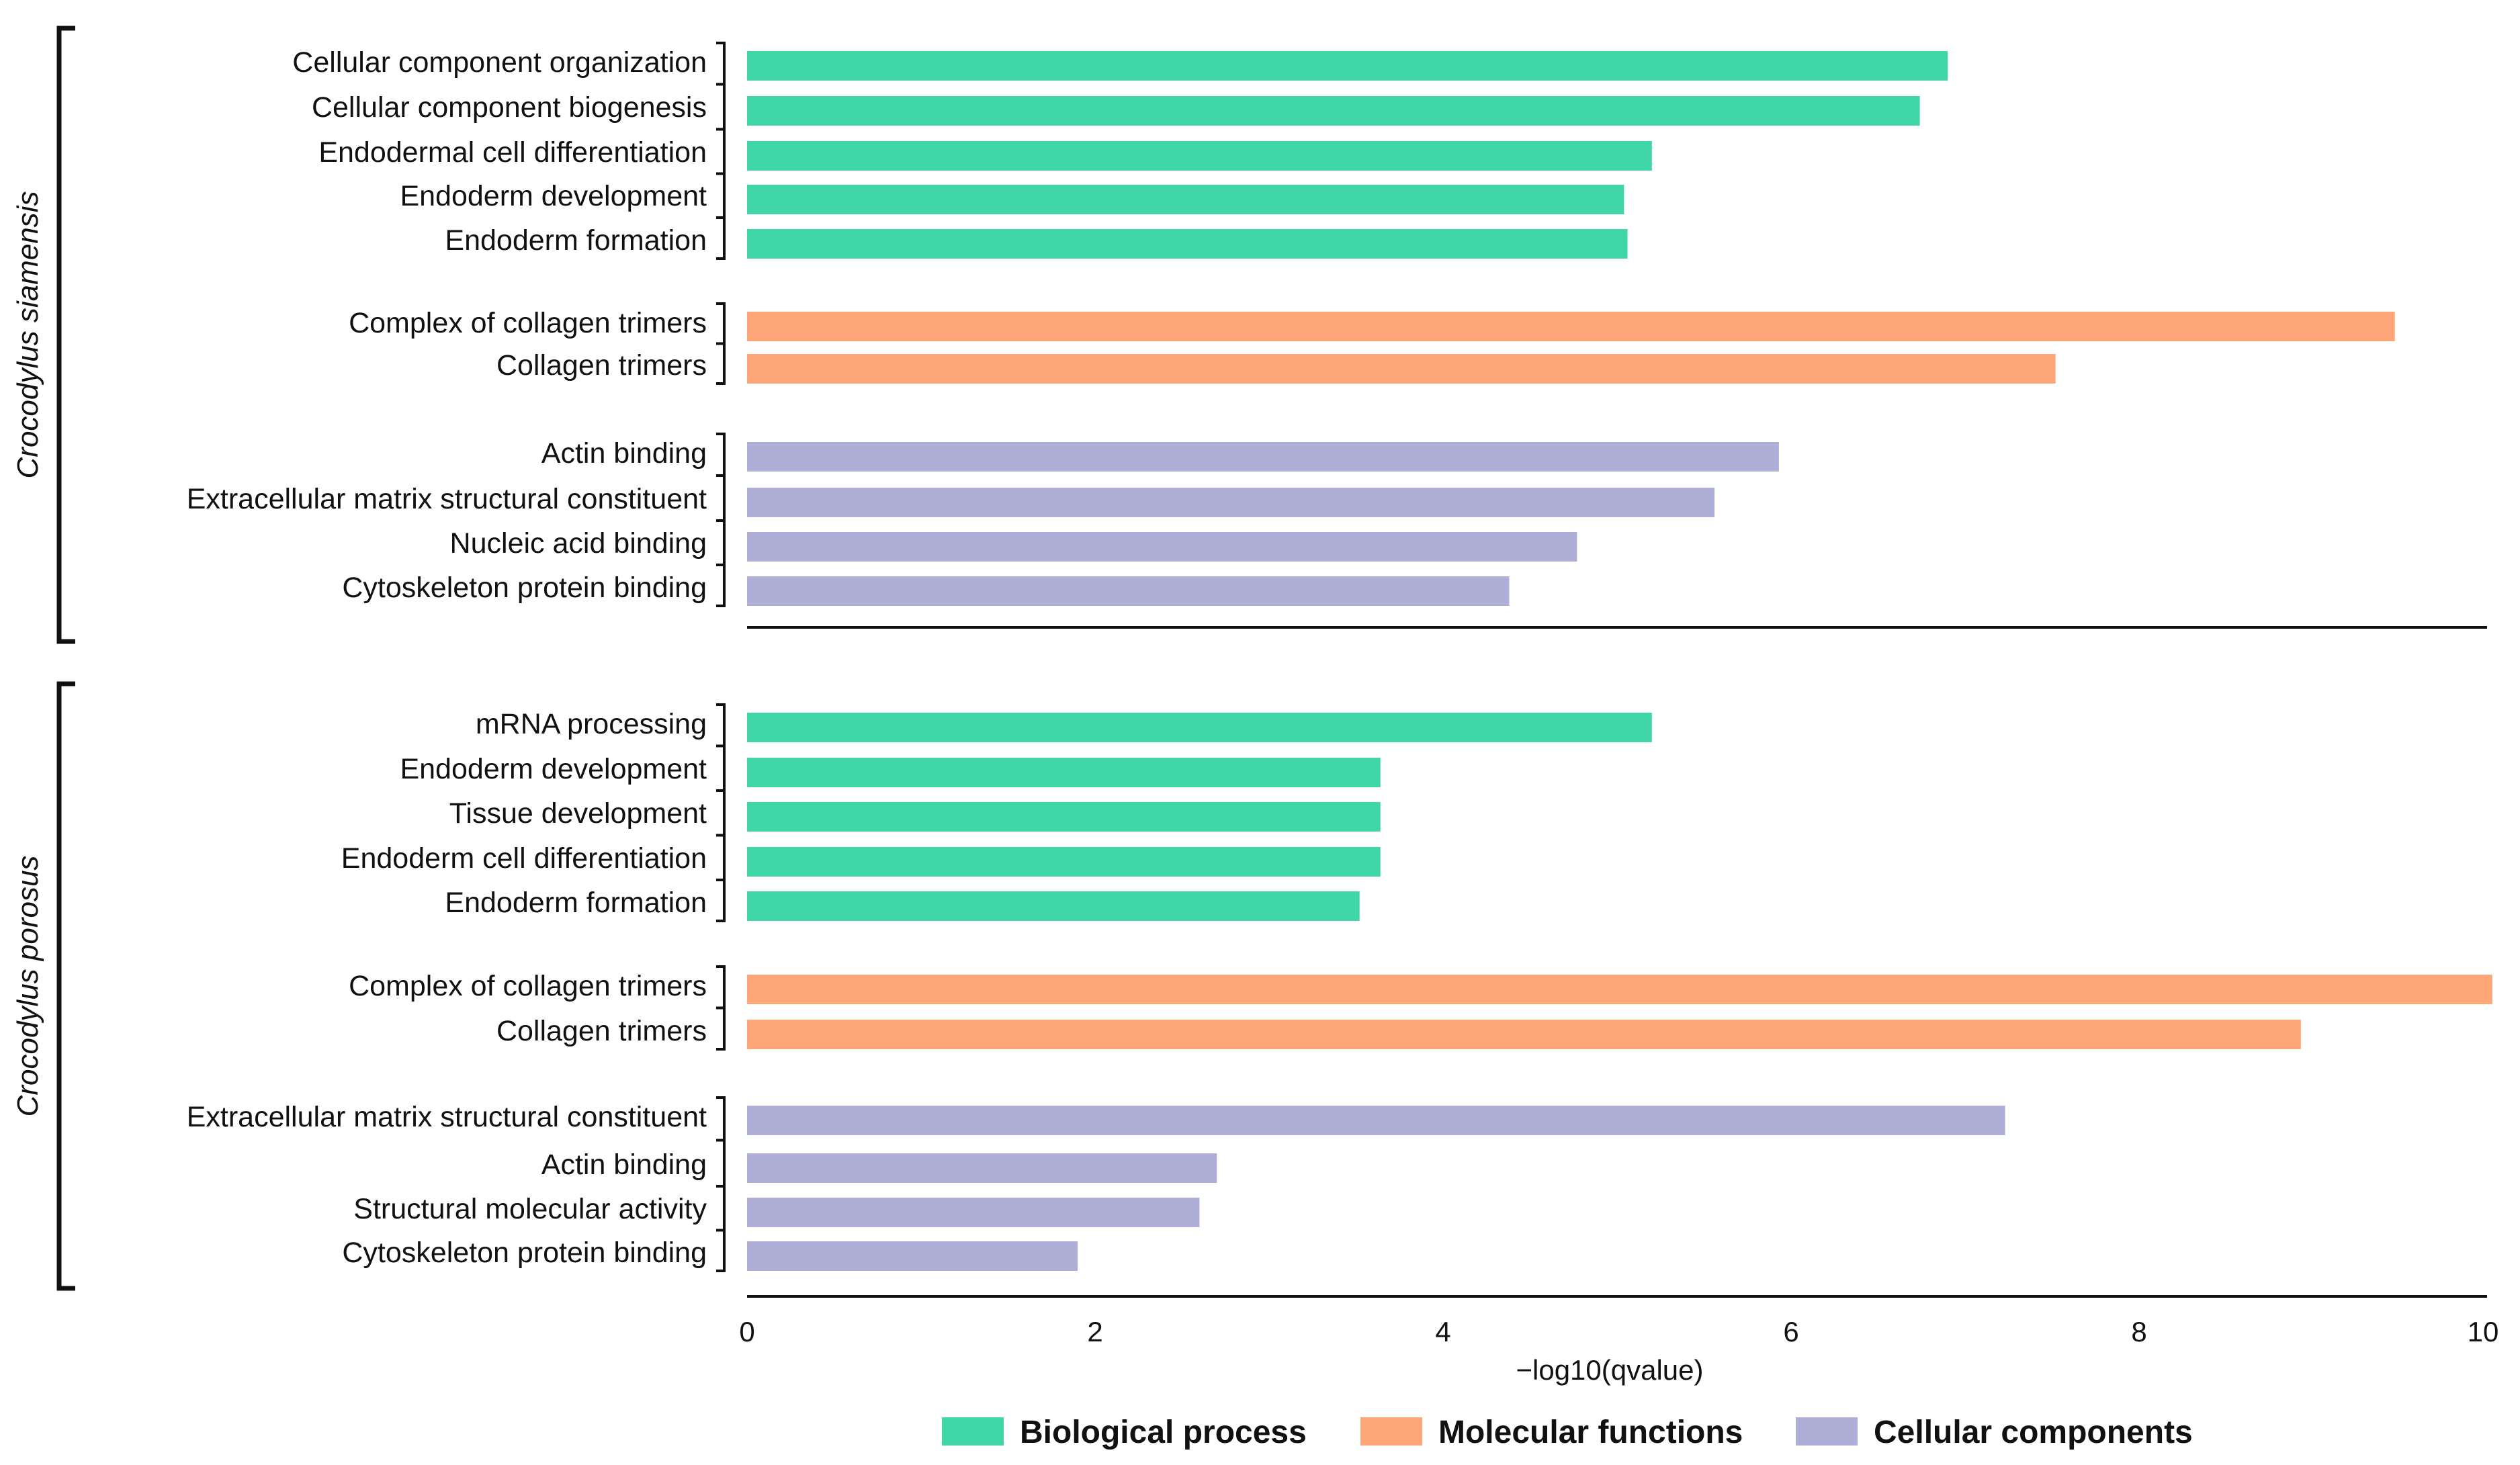 Image resolution: width=2520 pixels, height=1465 pixels. What do you see at coordinates (1442, 1331) in the screenshot?
I see `x-tick-label: 4` at bounding box center [1442, 1331].